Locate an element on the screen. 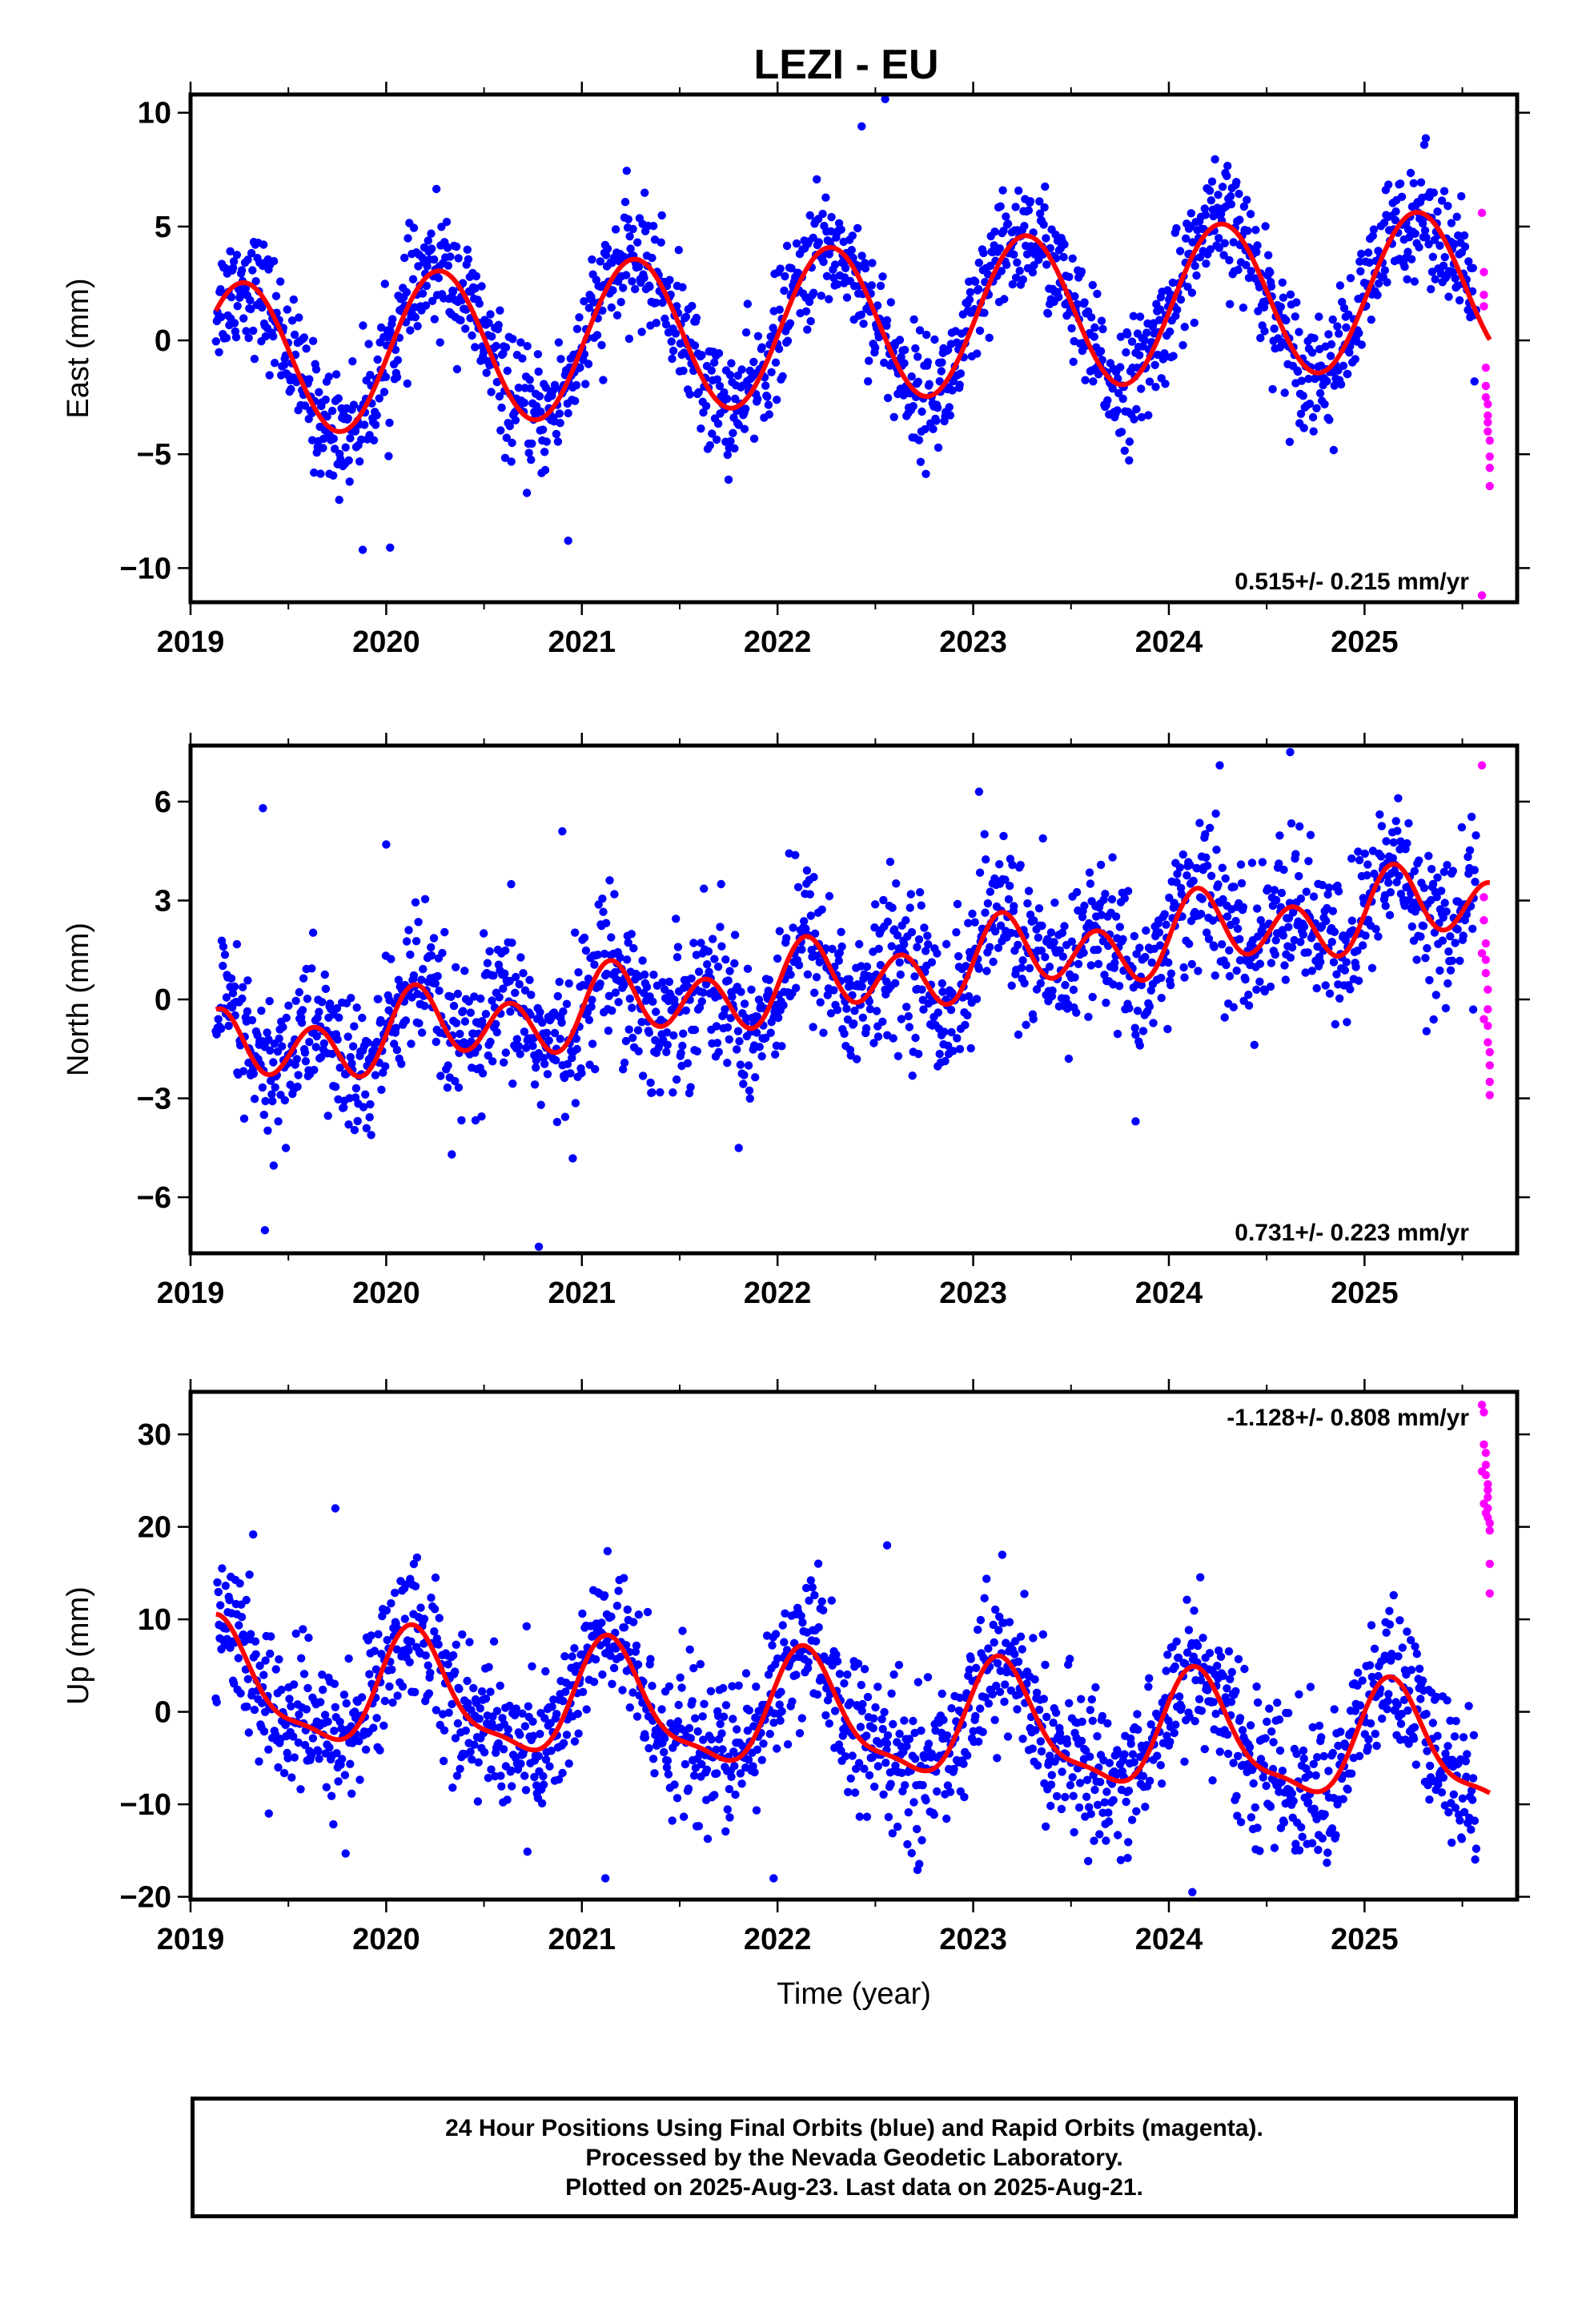 This screenshot has width=1582, height=2324. x-tick-label: 2025 is located at coordinates (1365, 1294).